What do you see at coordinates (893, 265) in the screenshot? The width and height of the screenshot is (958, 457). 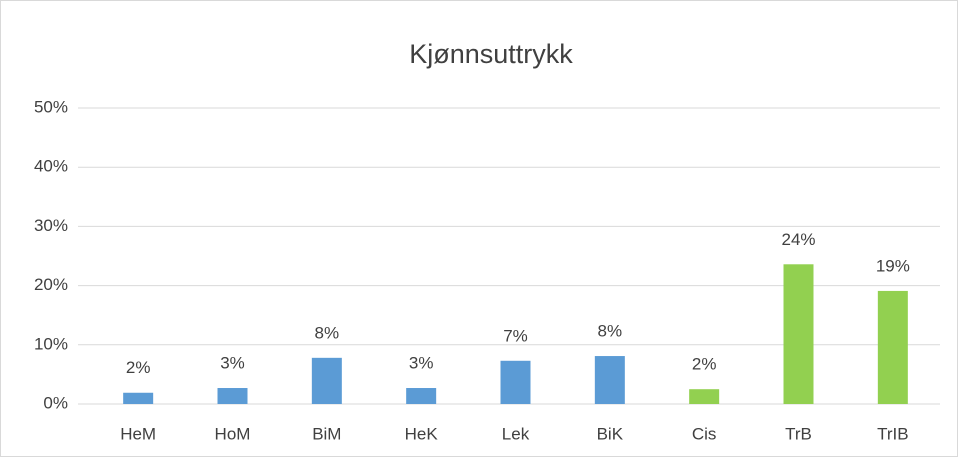 I see `data-label: 19%` at bounding box center [893, 265].